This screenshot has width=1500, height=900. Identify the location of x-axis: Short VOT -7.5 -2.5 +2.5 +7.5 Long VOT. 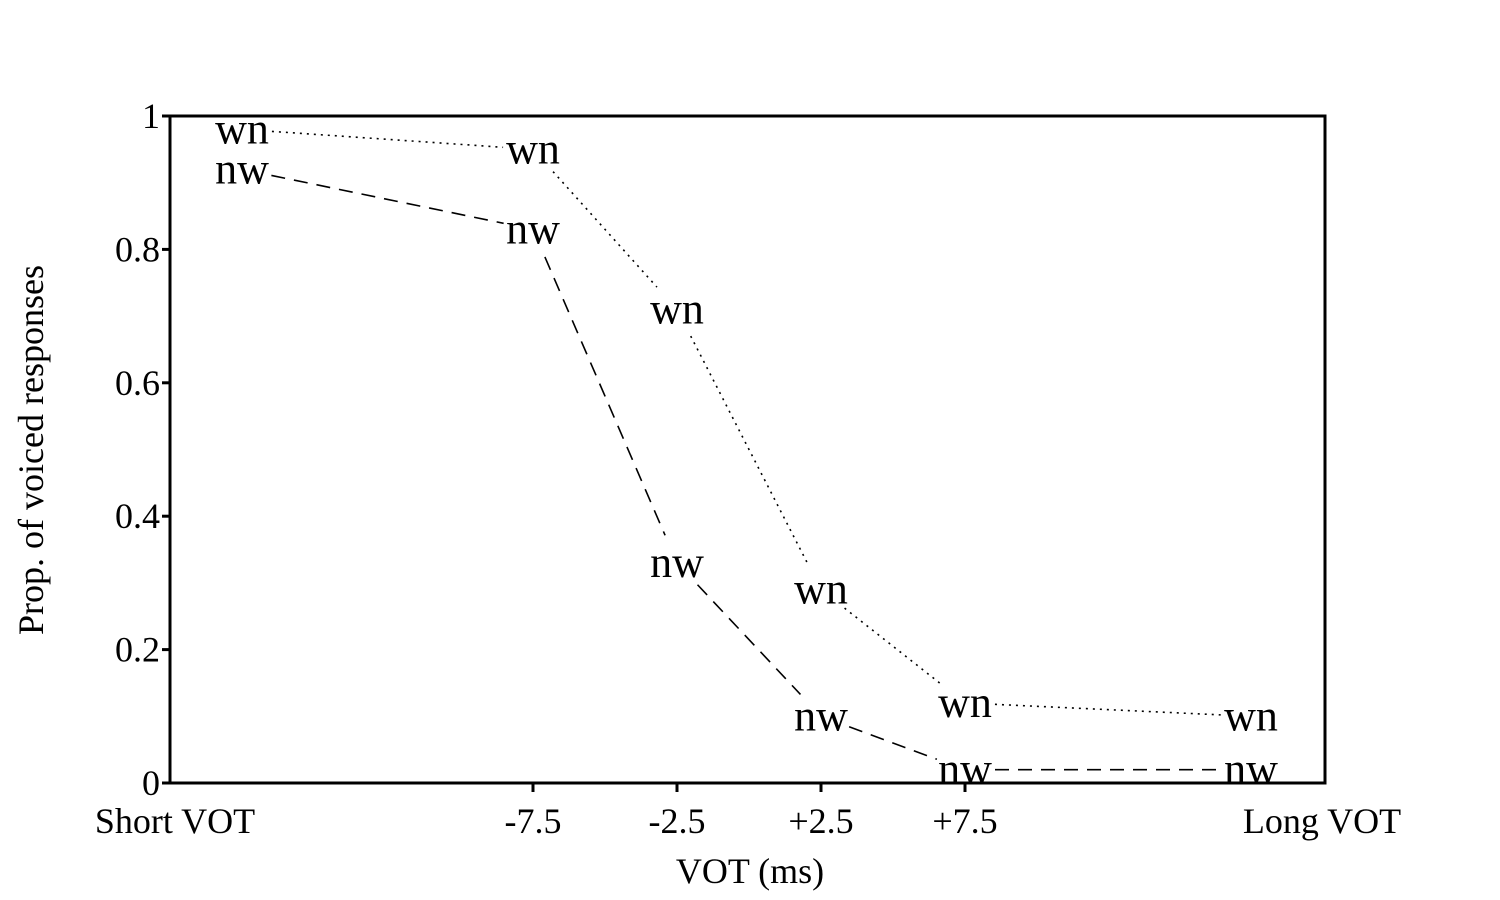
(748, 812).